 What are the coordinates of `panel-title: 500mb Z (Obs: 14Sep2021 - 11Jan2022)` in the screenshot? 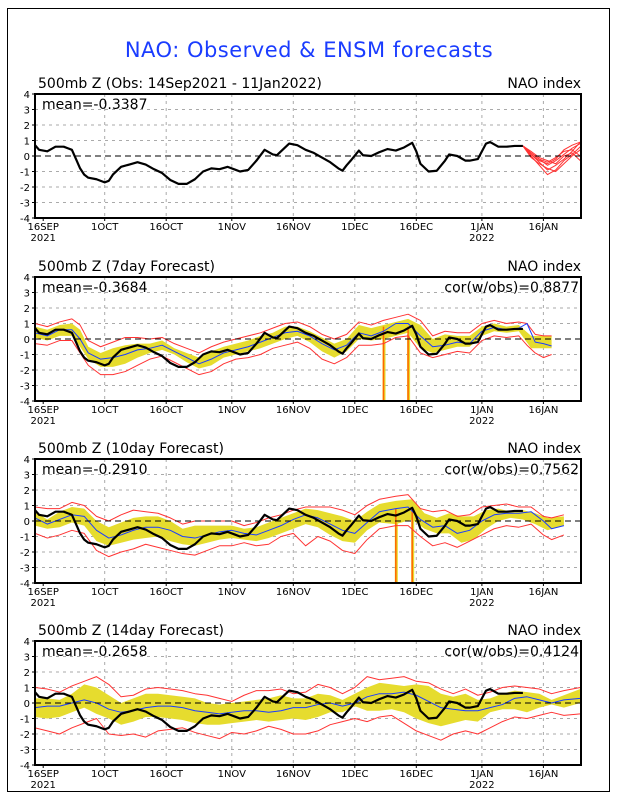 It's located at (180, 84).